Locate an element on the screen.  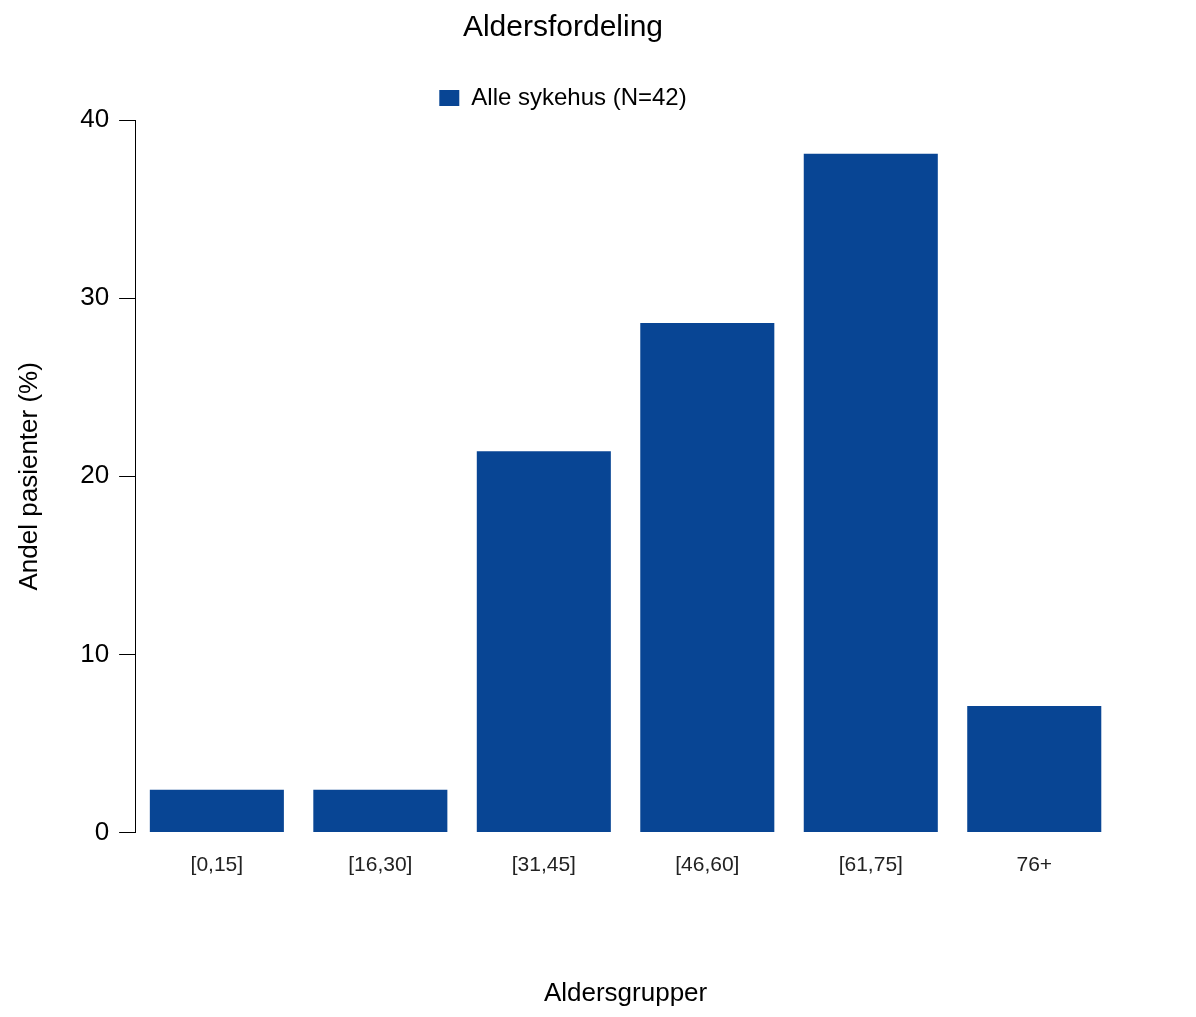
y-tick-label: 0 is located at coordinates (102, 830).